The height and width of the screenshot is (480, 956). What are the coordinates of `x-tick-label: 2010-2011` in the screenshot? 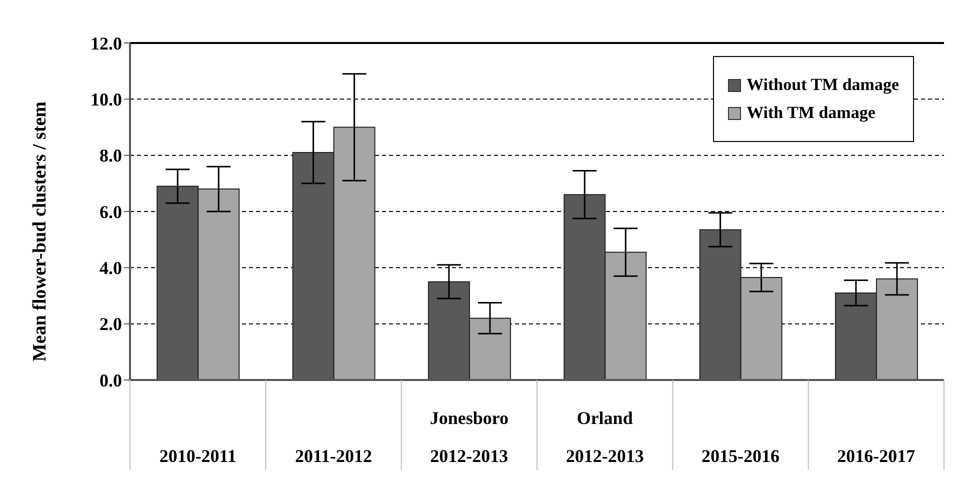 It's located at (197, 456).